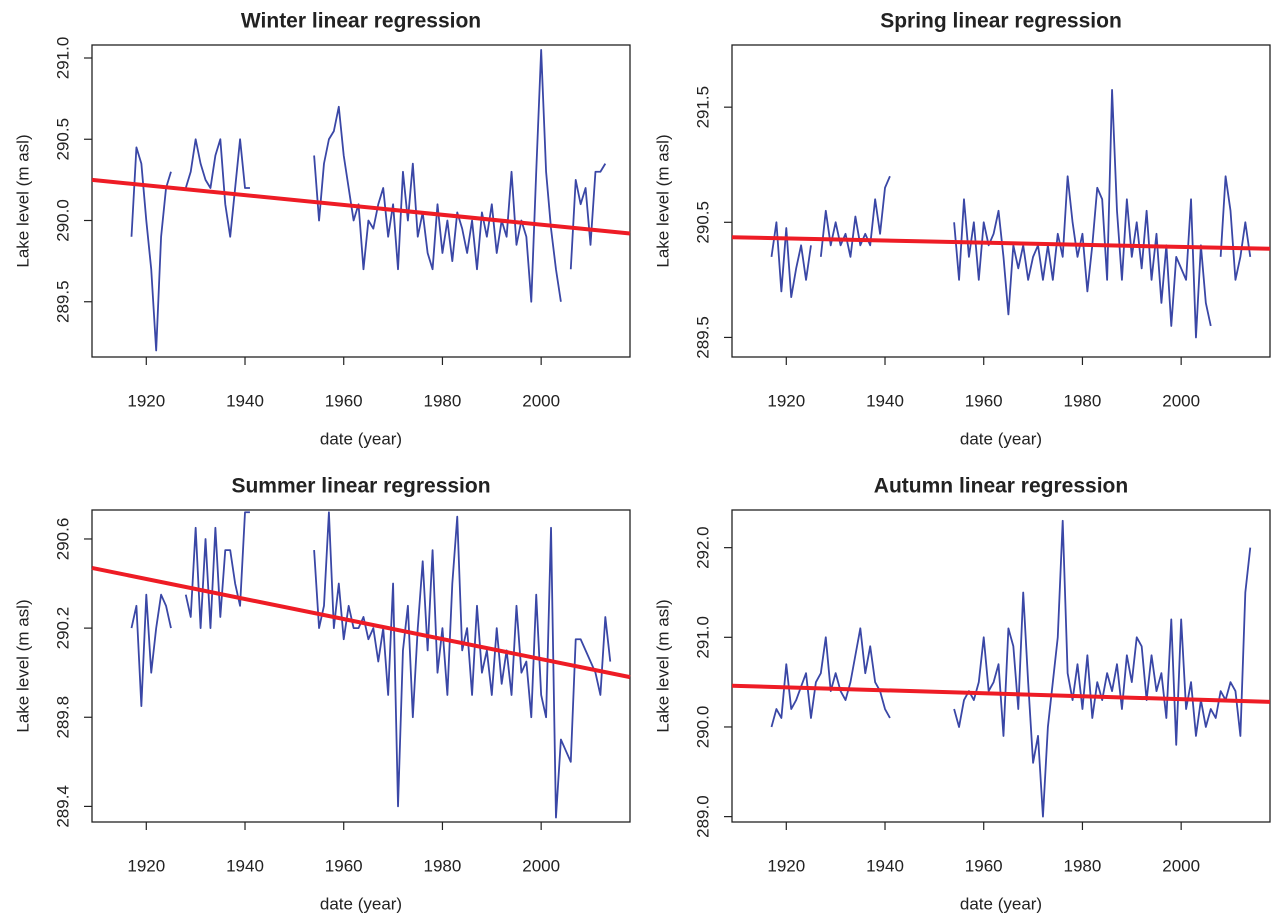 Image resolution: width=1275 pixels, height=918 pixels. What do you see at coordinates (1001, 21) in the screenshot?
I see `chart-title: Spring linear regression` at bounding box center [1001, 21].